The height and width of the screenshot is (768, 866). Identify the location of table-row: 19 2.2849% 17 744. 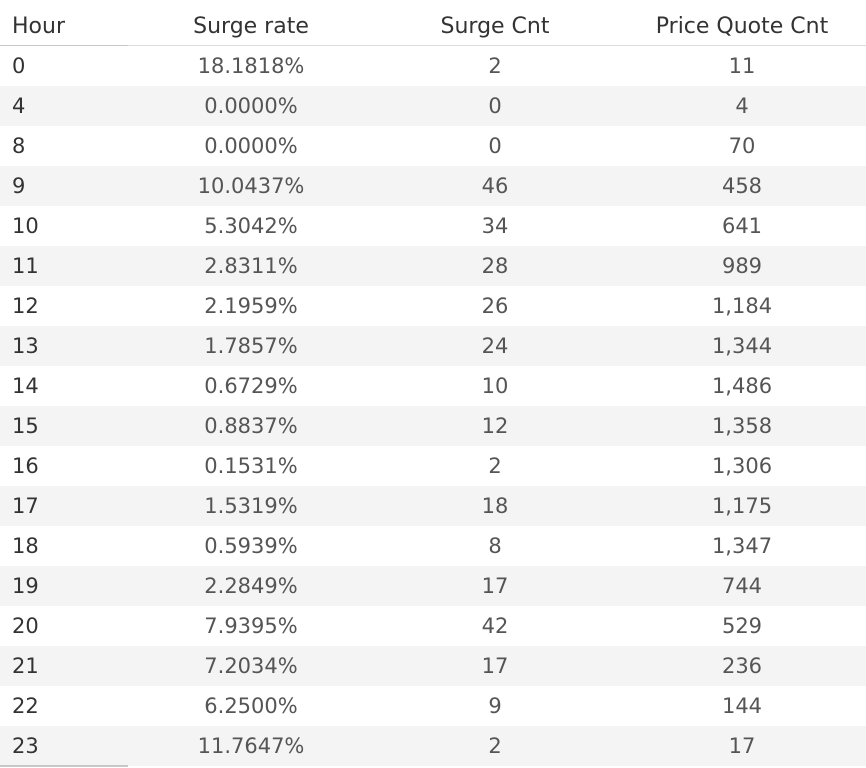
(433, 586).